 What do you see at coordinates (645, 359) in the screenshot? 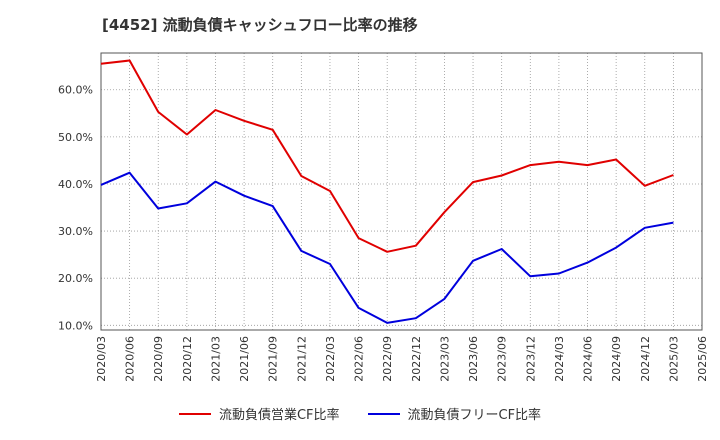
I see `x-tick-label: 2024/12` at bounding box center [645, 359].